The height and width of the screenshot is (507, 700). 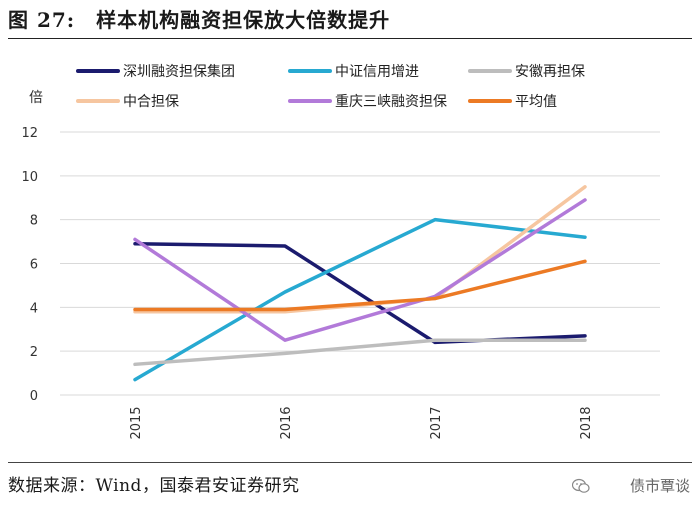 I want to click on y-axis-ticks: 0 2 4 6 8 10 12, so click(x=29, y=265).